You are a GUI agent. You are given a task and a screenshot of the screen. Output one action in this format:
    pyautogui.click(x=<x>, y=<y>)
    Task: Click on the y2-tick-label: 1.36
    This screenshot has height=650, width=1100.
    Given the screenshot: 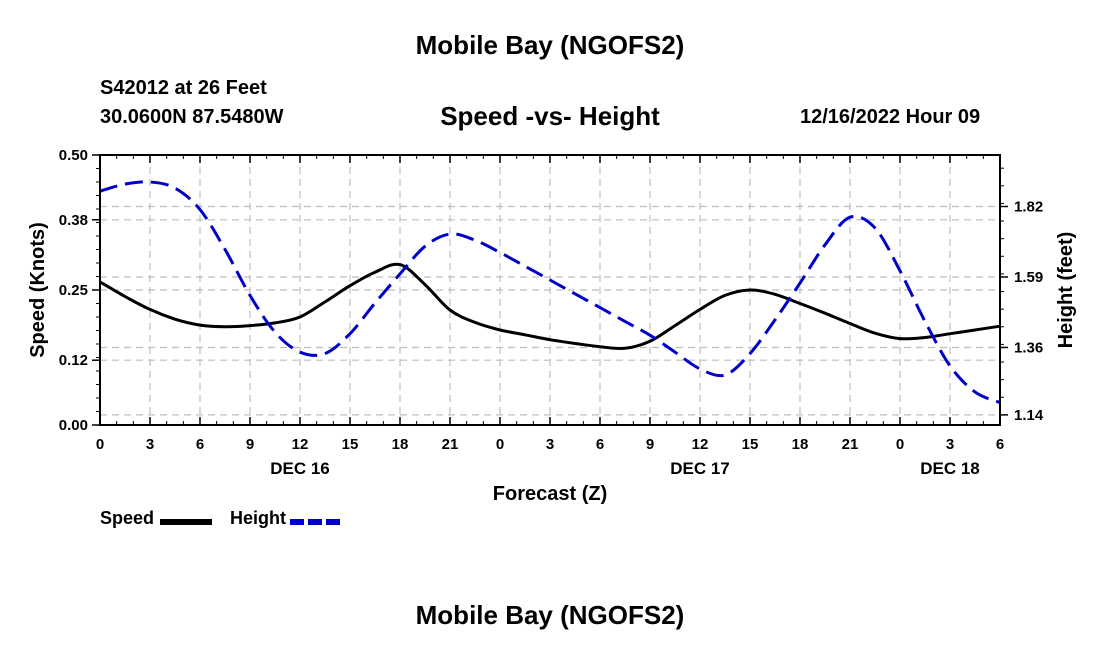 What is the action you would take?
    pyautogui.click(x=1028, y=347)
    